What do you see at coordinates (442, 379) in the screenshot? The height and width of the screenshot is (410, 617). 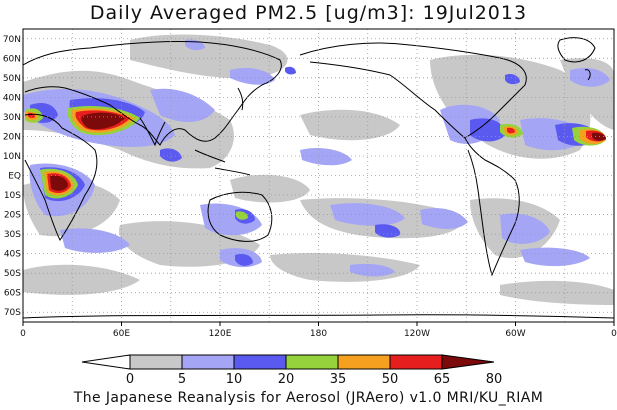 I see `colorbar-level-label: 65` at bounding box center [442, 379].